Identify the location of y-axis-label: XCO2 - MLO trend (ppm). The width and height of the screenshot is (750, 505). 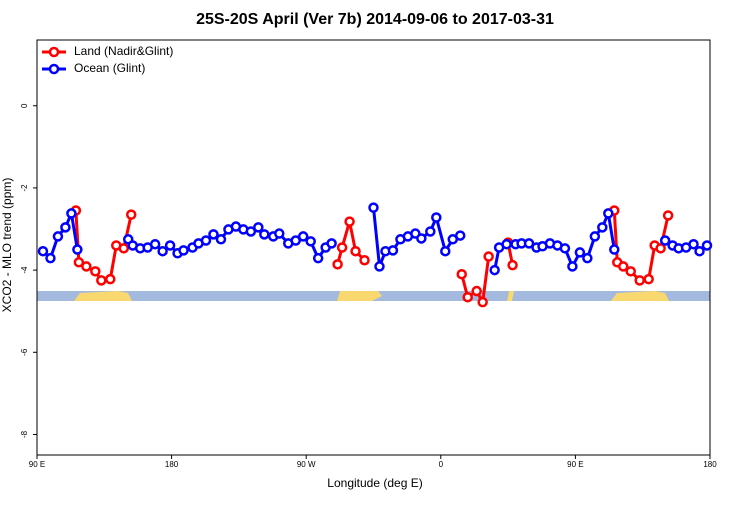
(7, 245).